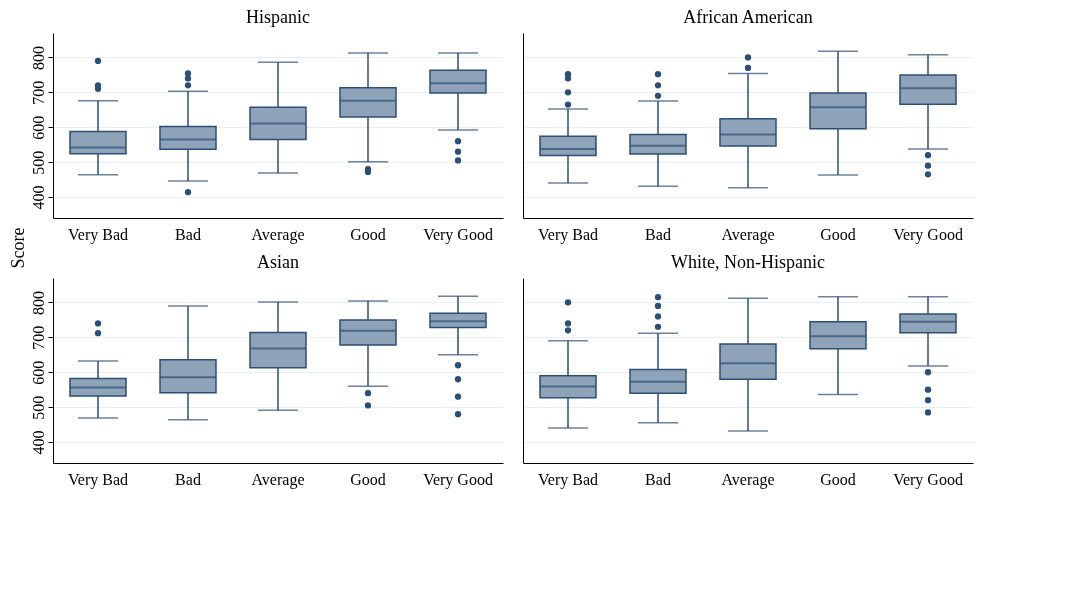  I want to click on chart-title: Hispanic, so click(278, 17).